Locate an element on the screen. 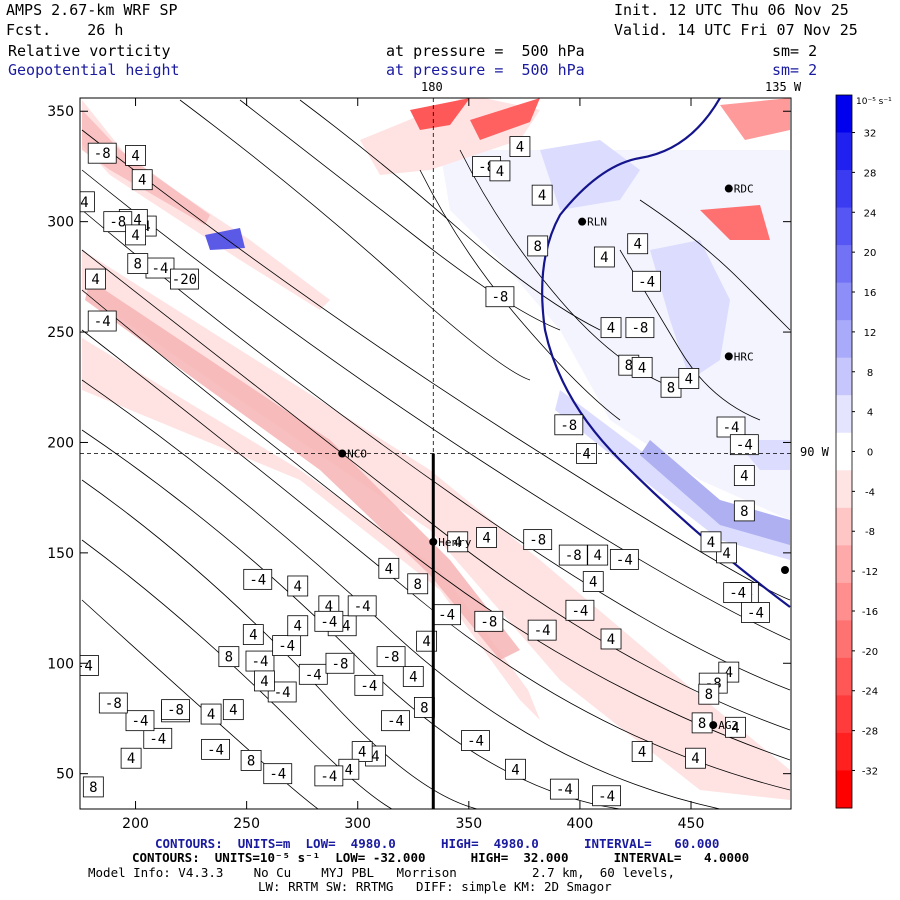  station-marker is located at coordinates (342, 453).